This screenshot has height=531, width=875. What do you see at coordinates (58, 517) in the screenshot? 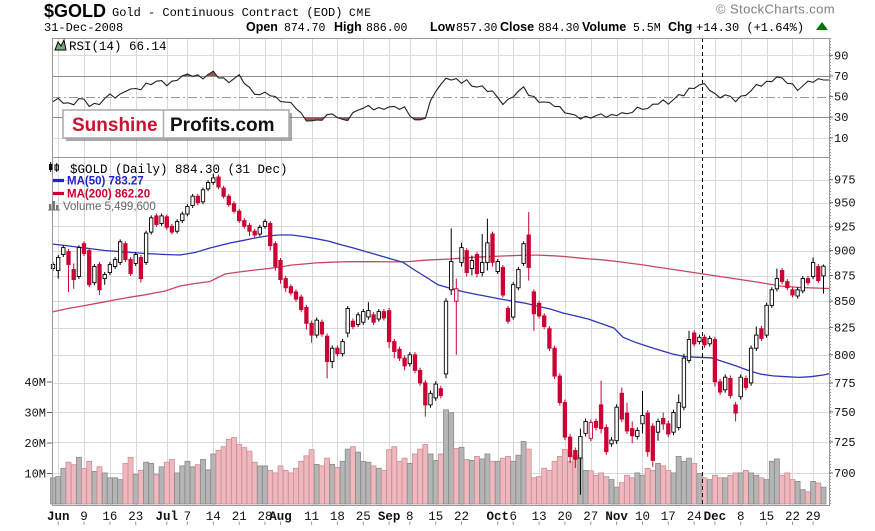
I see `svg-text: Jun` at bounding box center [58, 517].